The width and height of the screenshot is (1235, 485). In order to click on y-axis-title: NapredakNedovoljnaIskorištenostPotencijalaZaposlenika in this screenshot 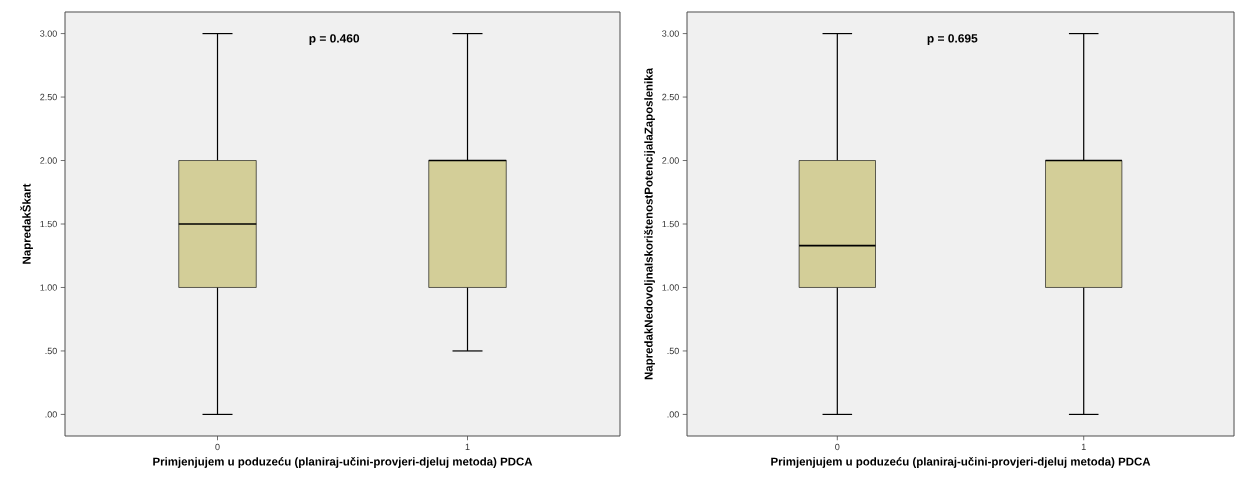, I will do `click(649, 223)`.